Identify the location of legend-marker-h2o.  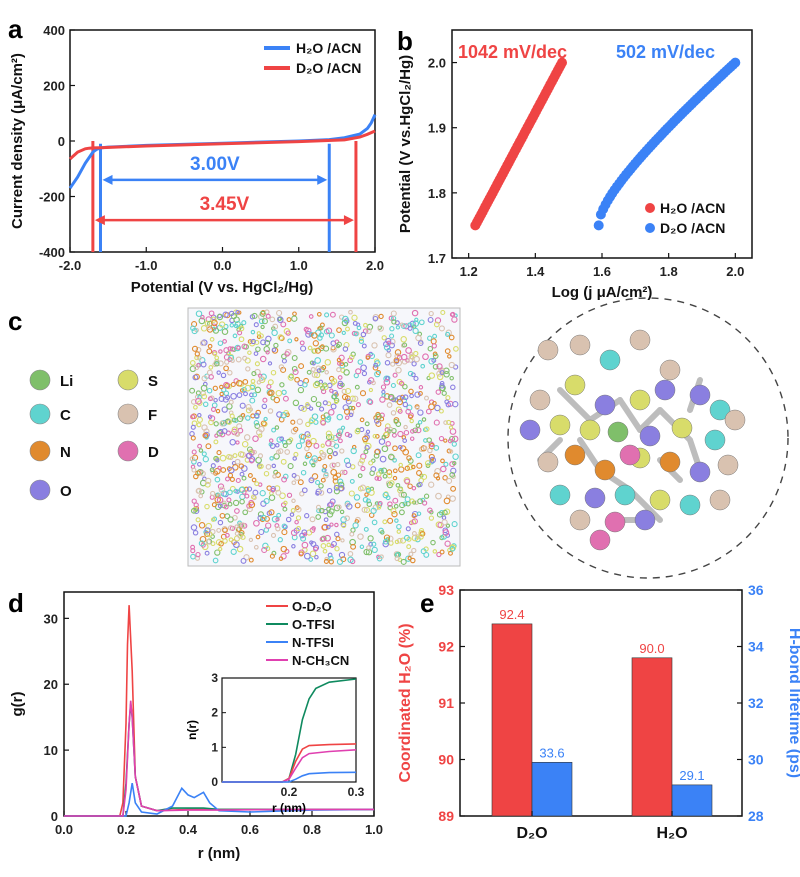
(650, 208).